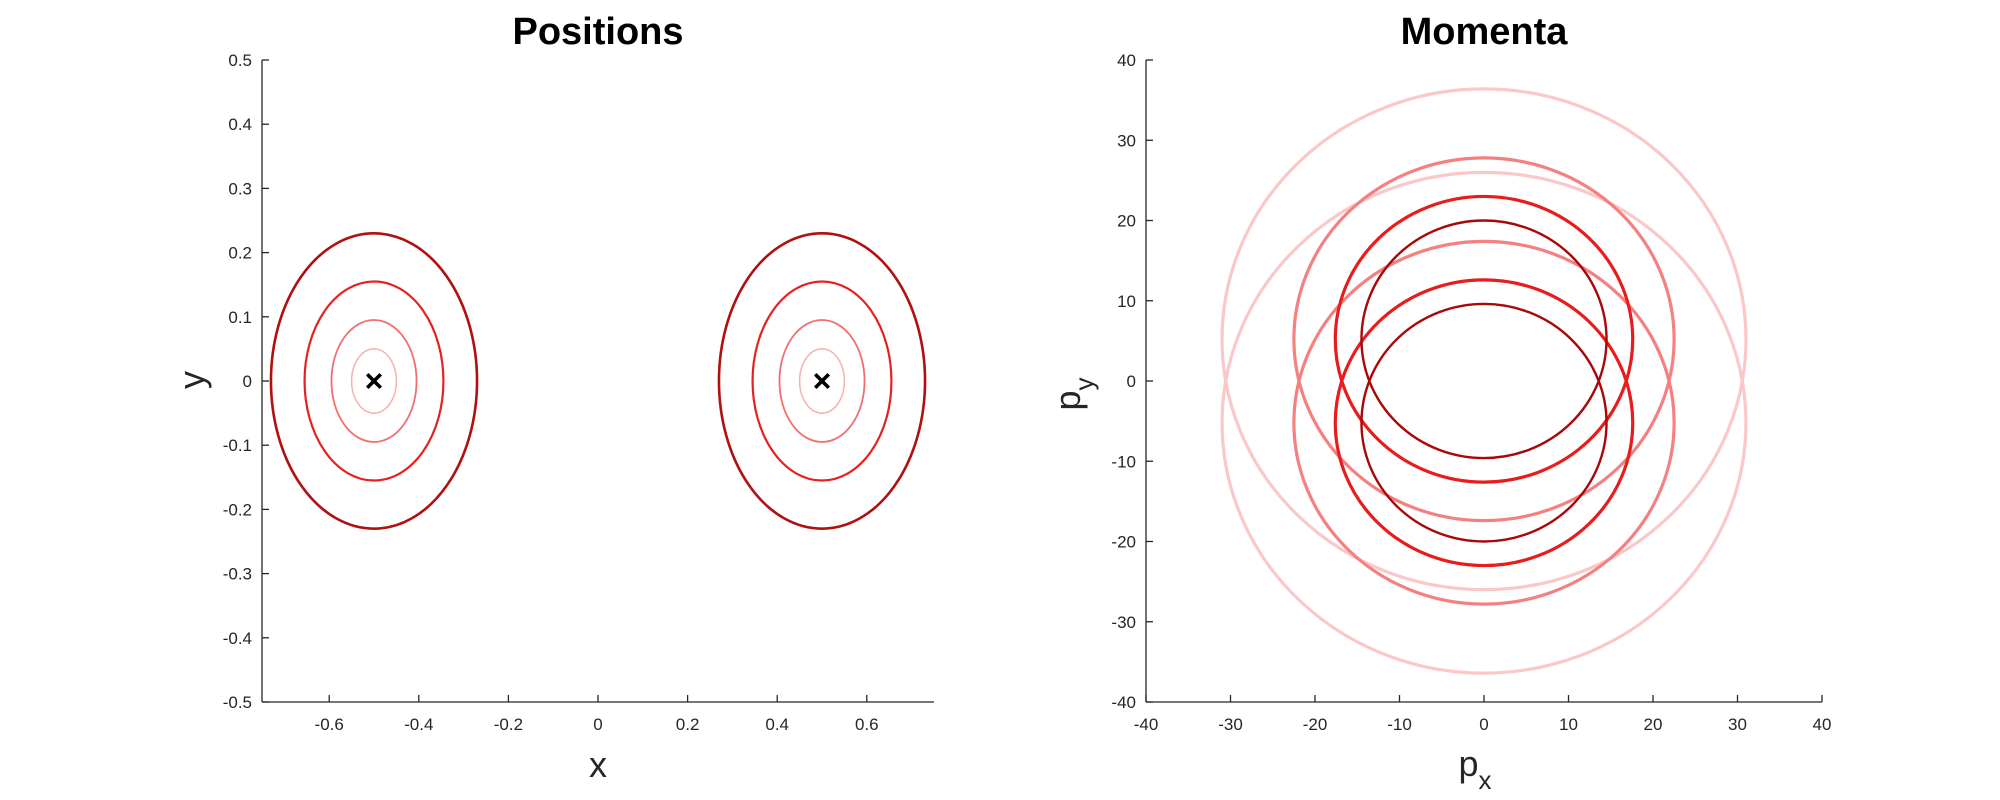 Image resolution: width=2000 pixels, height=800 pixels. What do you see at coordinates (867, 724) in the screenshot?
I see `positions-x-tick-label: 0.6` at bounding box center [867, 724].